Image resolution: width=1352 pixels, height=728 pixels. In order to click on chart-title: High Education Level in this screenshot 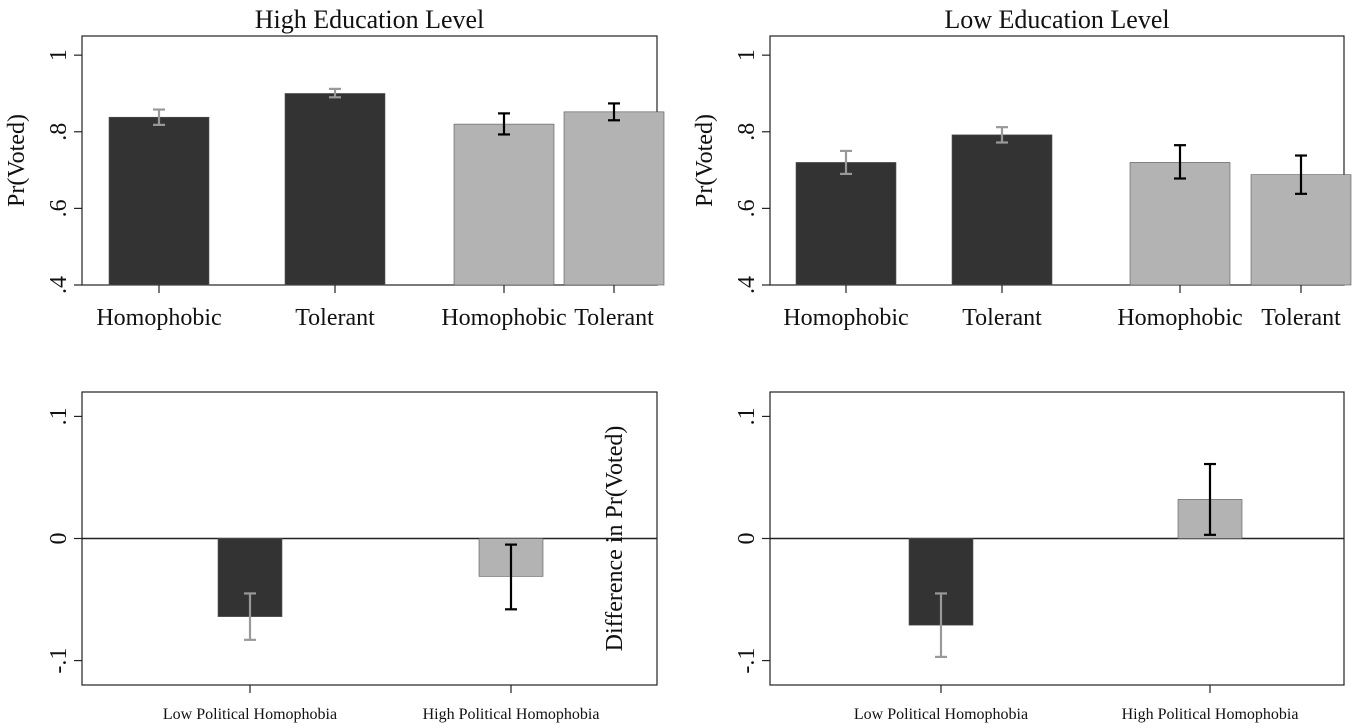, I will do `click(370, 19)`.